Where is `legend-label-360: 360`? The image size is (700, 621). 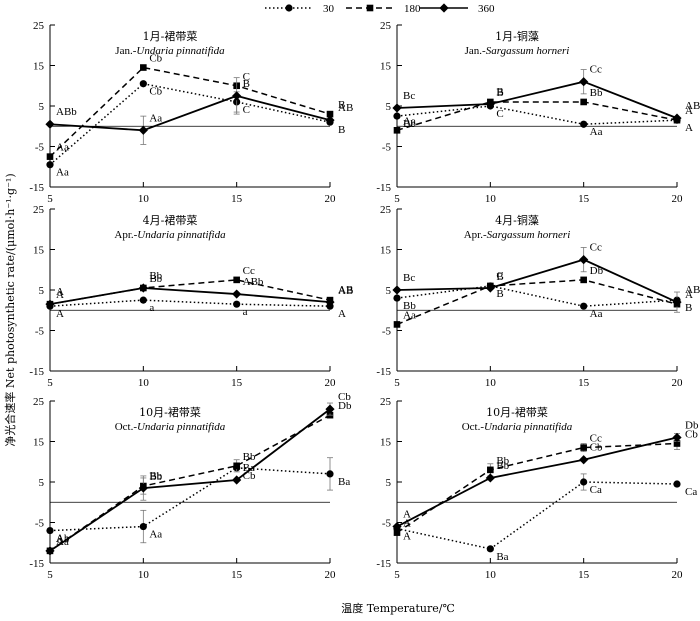 legend-label-360: 360 is located at coordinates (486, 9).